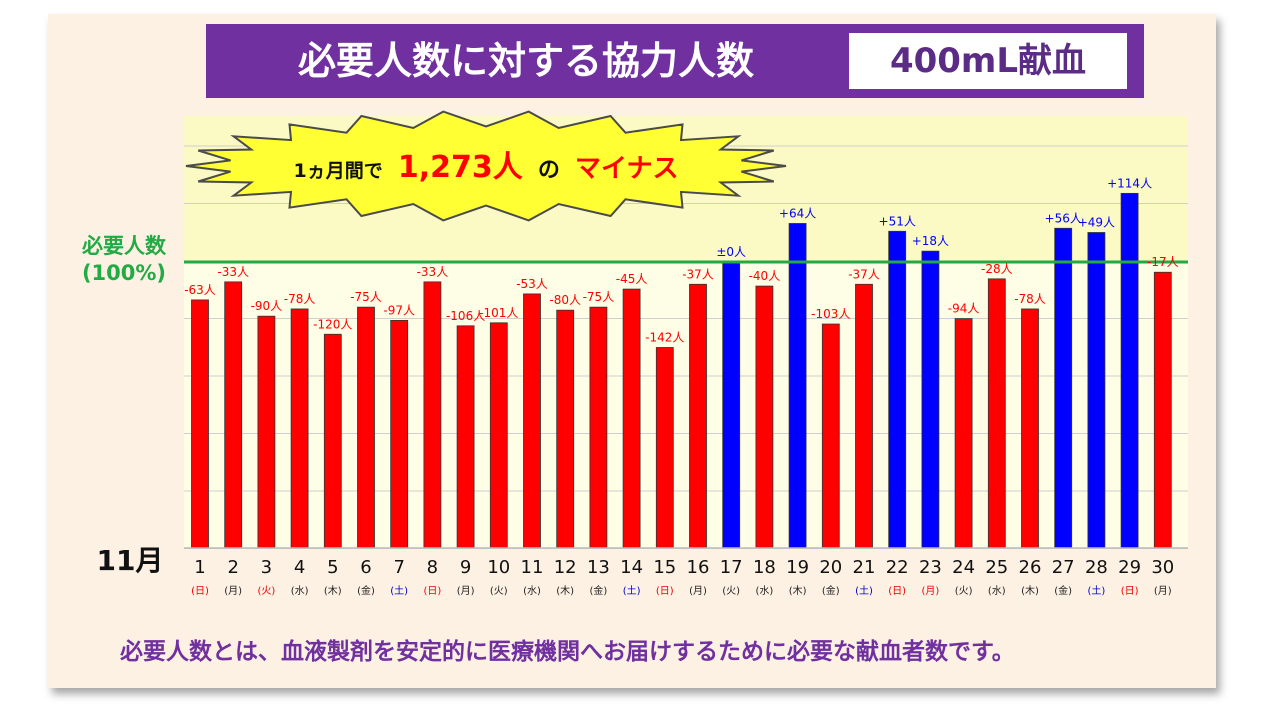  I want to click on tick-label: 11, so click(532, 567).